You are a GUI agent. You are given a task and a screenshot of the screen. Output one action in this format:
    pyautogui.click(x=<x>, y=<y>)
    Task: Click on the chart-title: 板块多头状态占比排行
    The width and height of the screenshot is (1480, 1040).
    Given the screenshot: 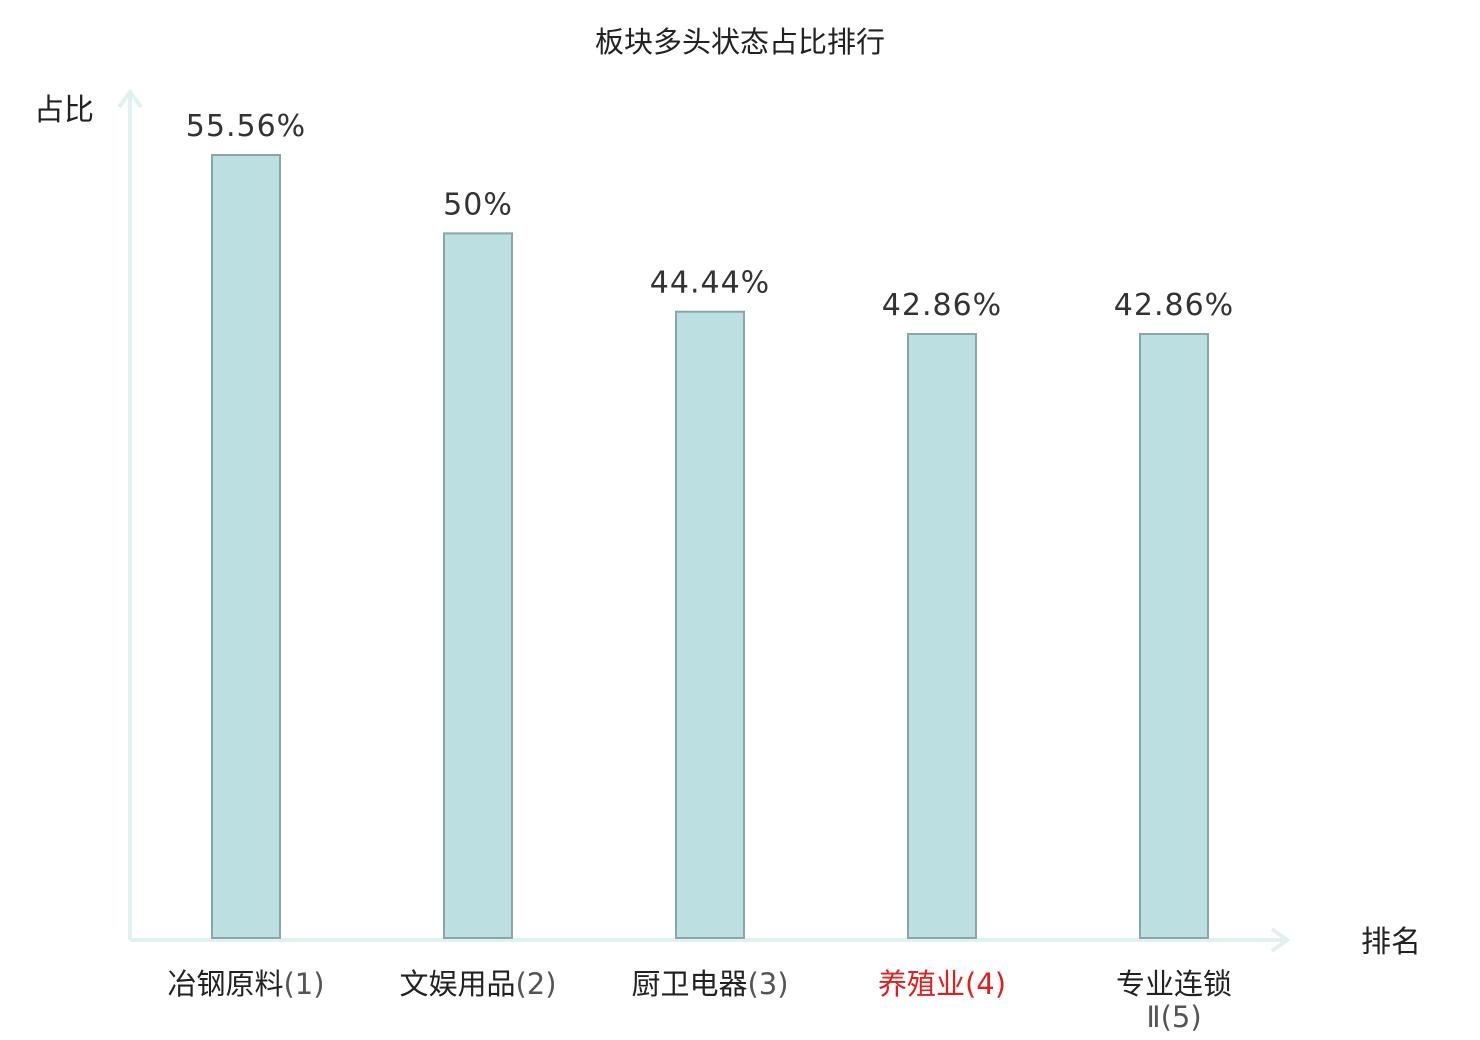 What is the action you would take?
    pyautogui.click(x=740, y=42)
    